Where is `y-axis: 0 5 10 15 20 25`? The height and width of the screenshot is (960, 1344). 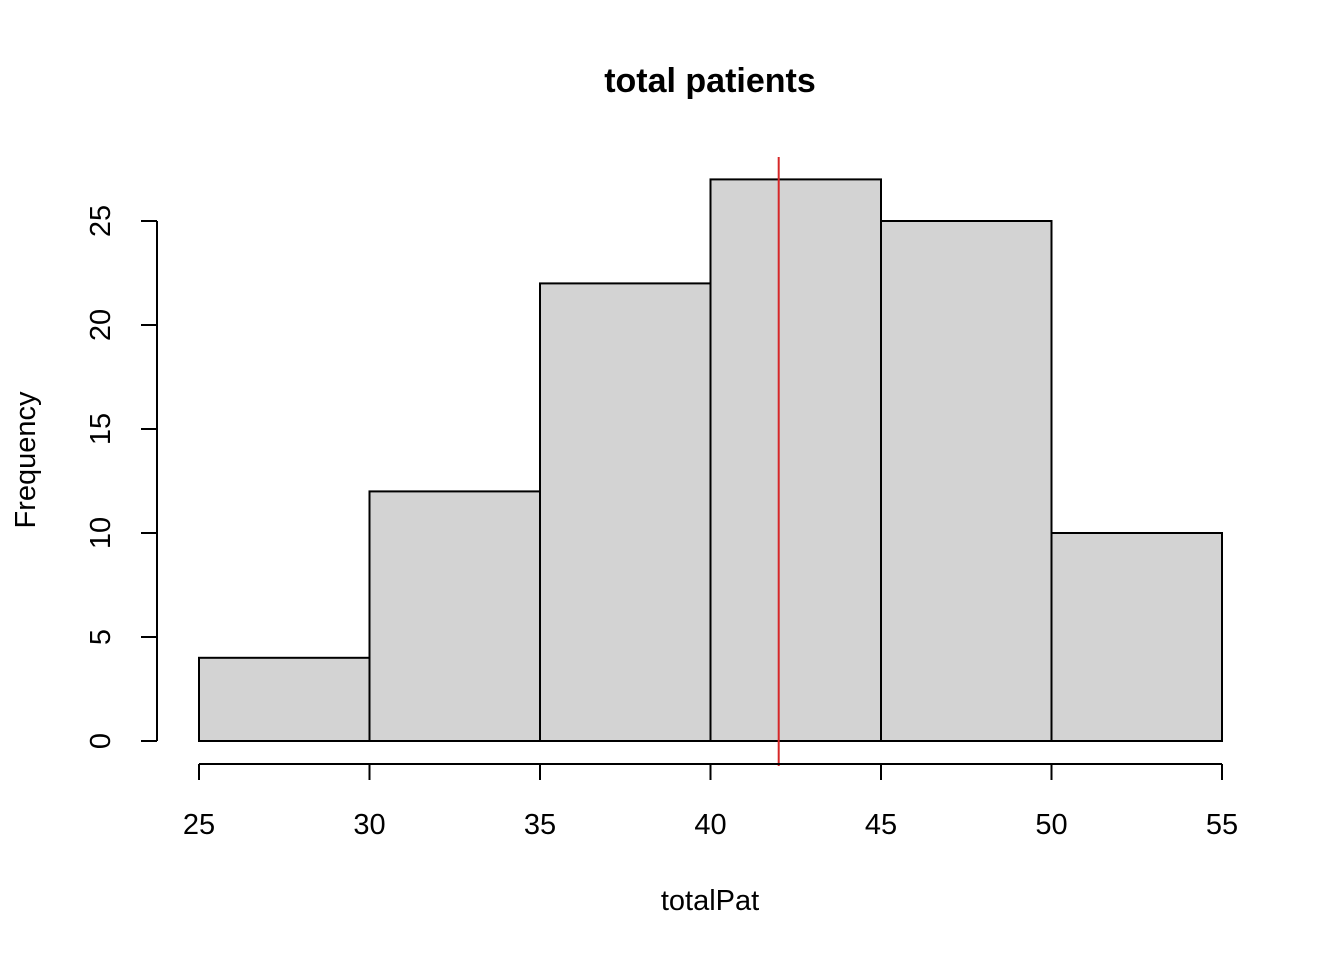
y-axis: 0 5 10 15 20 25 is located at coordinates (121, 477).